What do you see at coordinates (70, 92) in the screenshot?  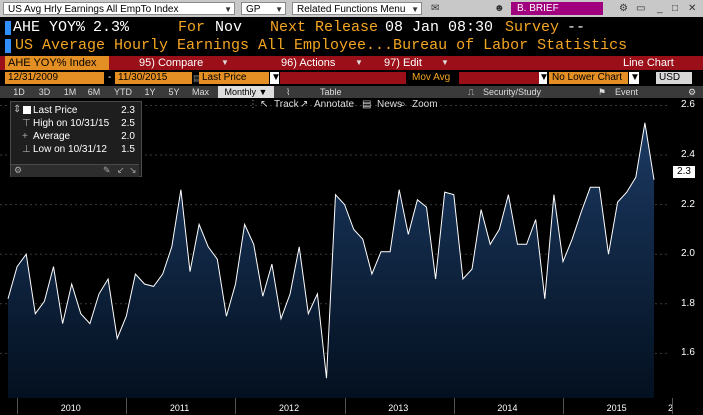 I see `period-1m-button: 1M` at bounding box center [70, 92].